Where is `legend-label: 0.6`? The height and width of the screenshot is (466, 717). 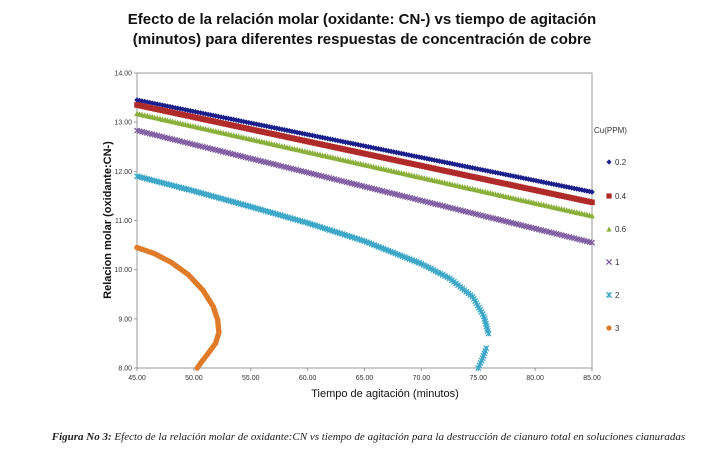 legend-label: 0.6 is located at coordinates (621, 229).